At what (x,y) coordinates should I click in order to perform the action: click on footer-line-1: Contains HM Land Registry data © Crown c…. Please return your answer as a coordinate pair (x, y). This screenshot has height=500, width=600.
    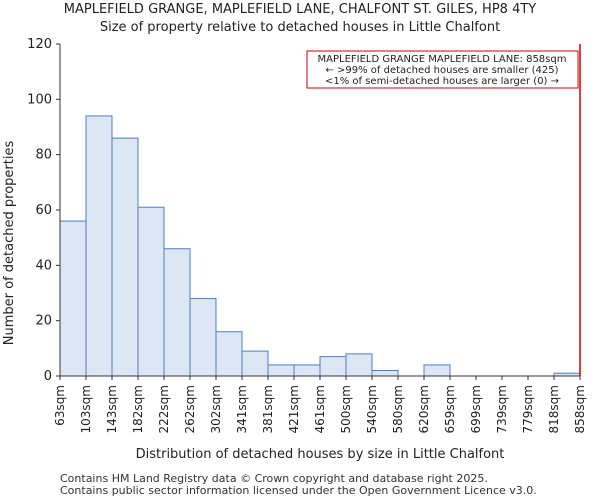
    Looking at the image, I should click on (274, 478).